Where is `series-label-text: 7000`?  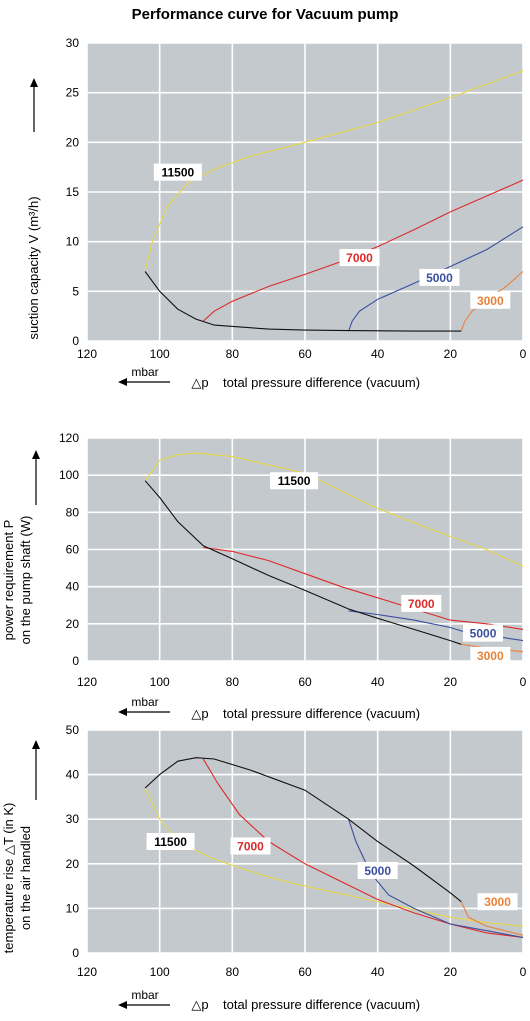 series-label-text: 7000 is located at coordinates (250, 846).